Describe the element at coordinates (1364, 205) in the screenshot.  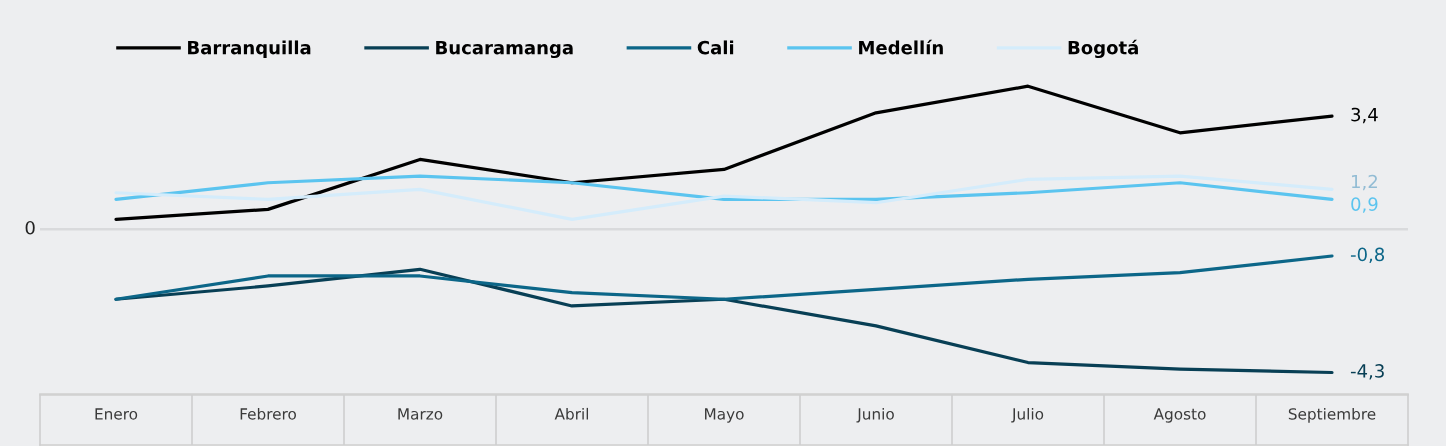
I see `data-label: 0,9` at that location.